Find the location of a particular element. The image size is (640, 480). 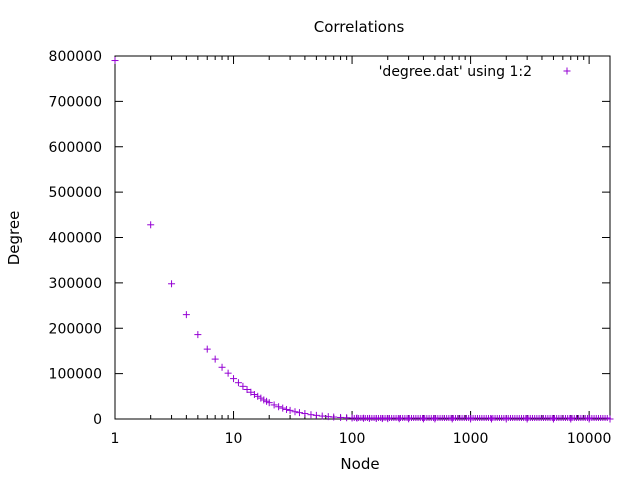

y-tick-label: 600000 is located at coordinates (75, 148).